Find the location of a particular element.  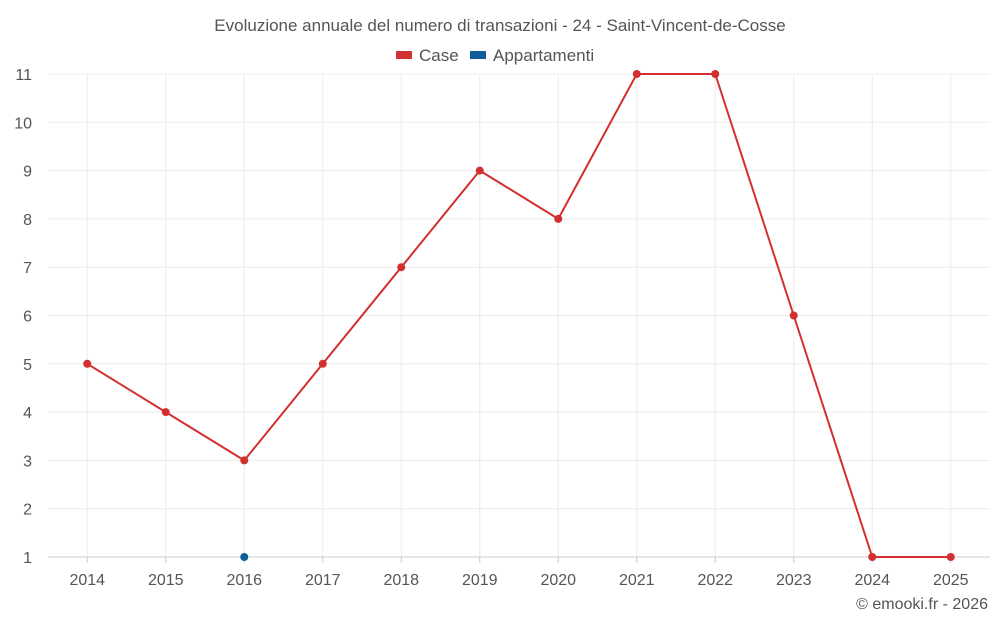

legend: Case Appartamenti is located at coordinates (495, 55).